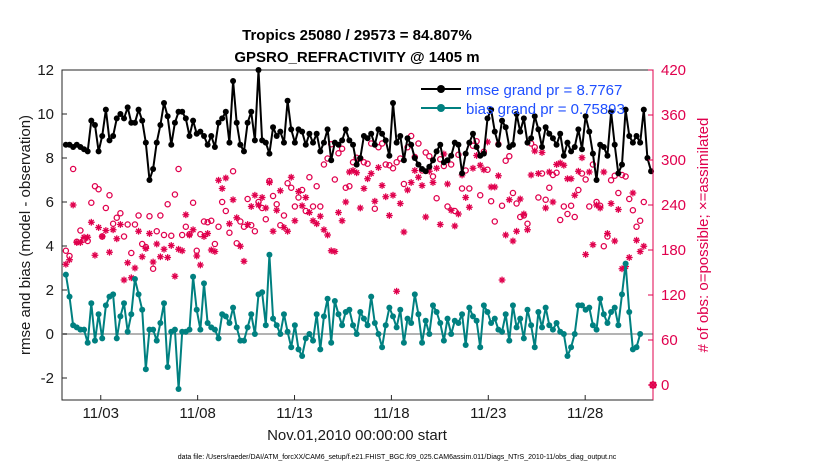  What do you see at coordinates (50, 202) in the screenshot?
I see `y-tick-label: 6` at bounding box center [50, 202].